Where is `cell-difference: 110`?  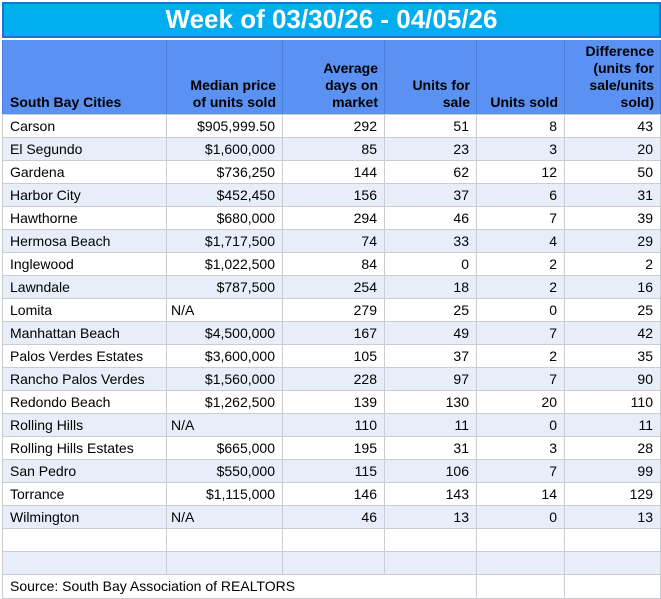 cell-difference: 110 is located at coordinates (613, 402).